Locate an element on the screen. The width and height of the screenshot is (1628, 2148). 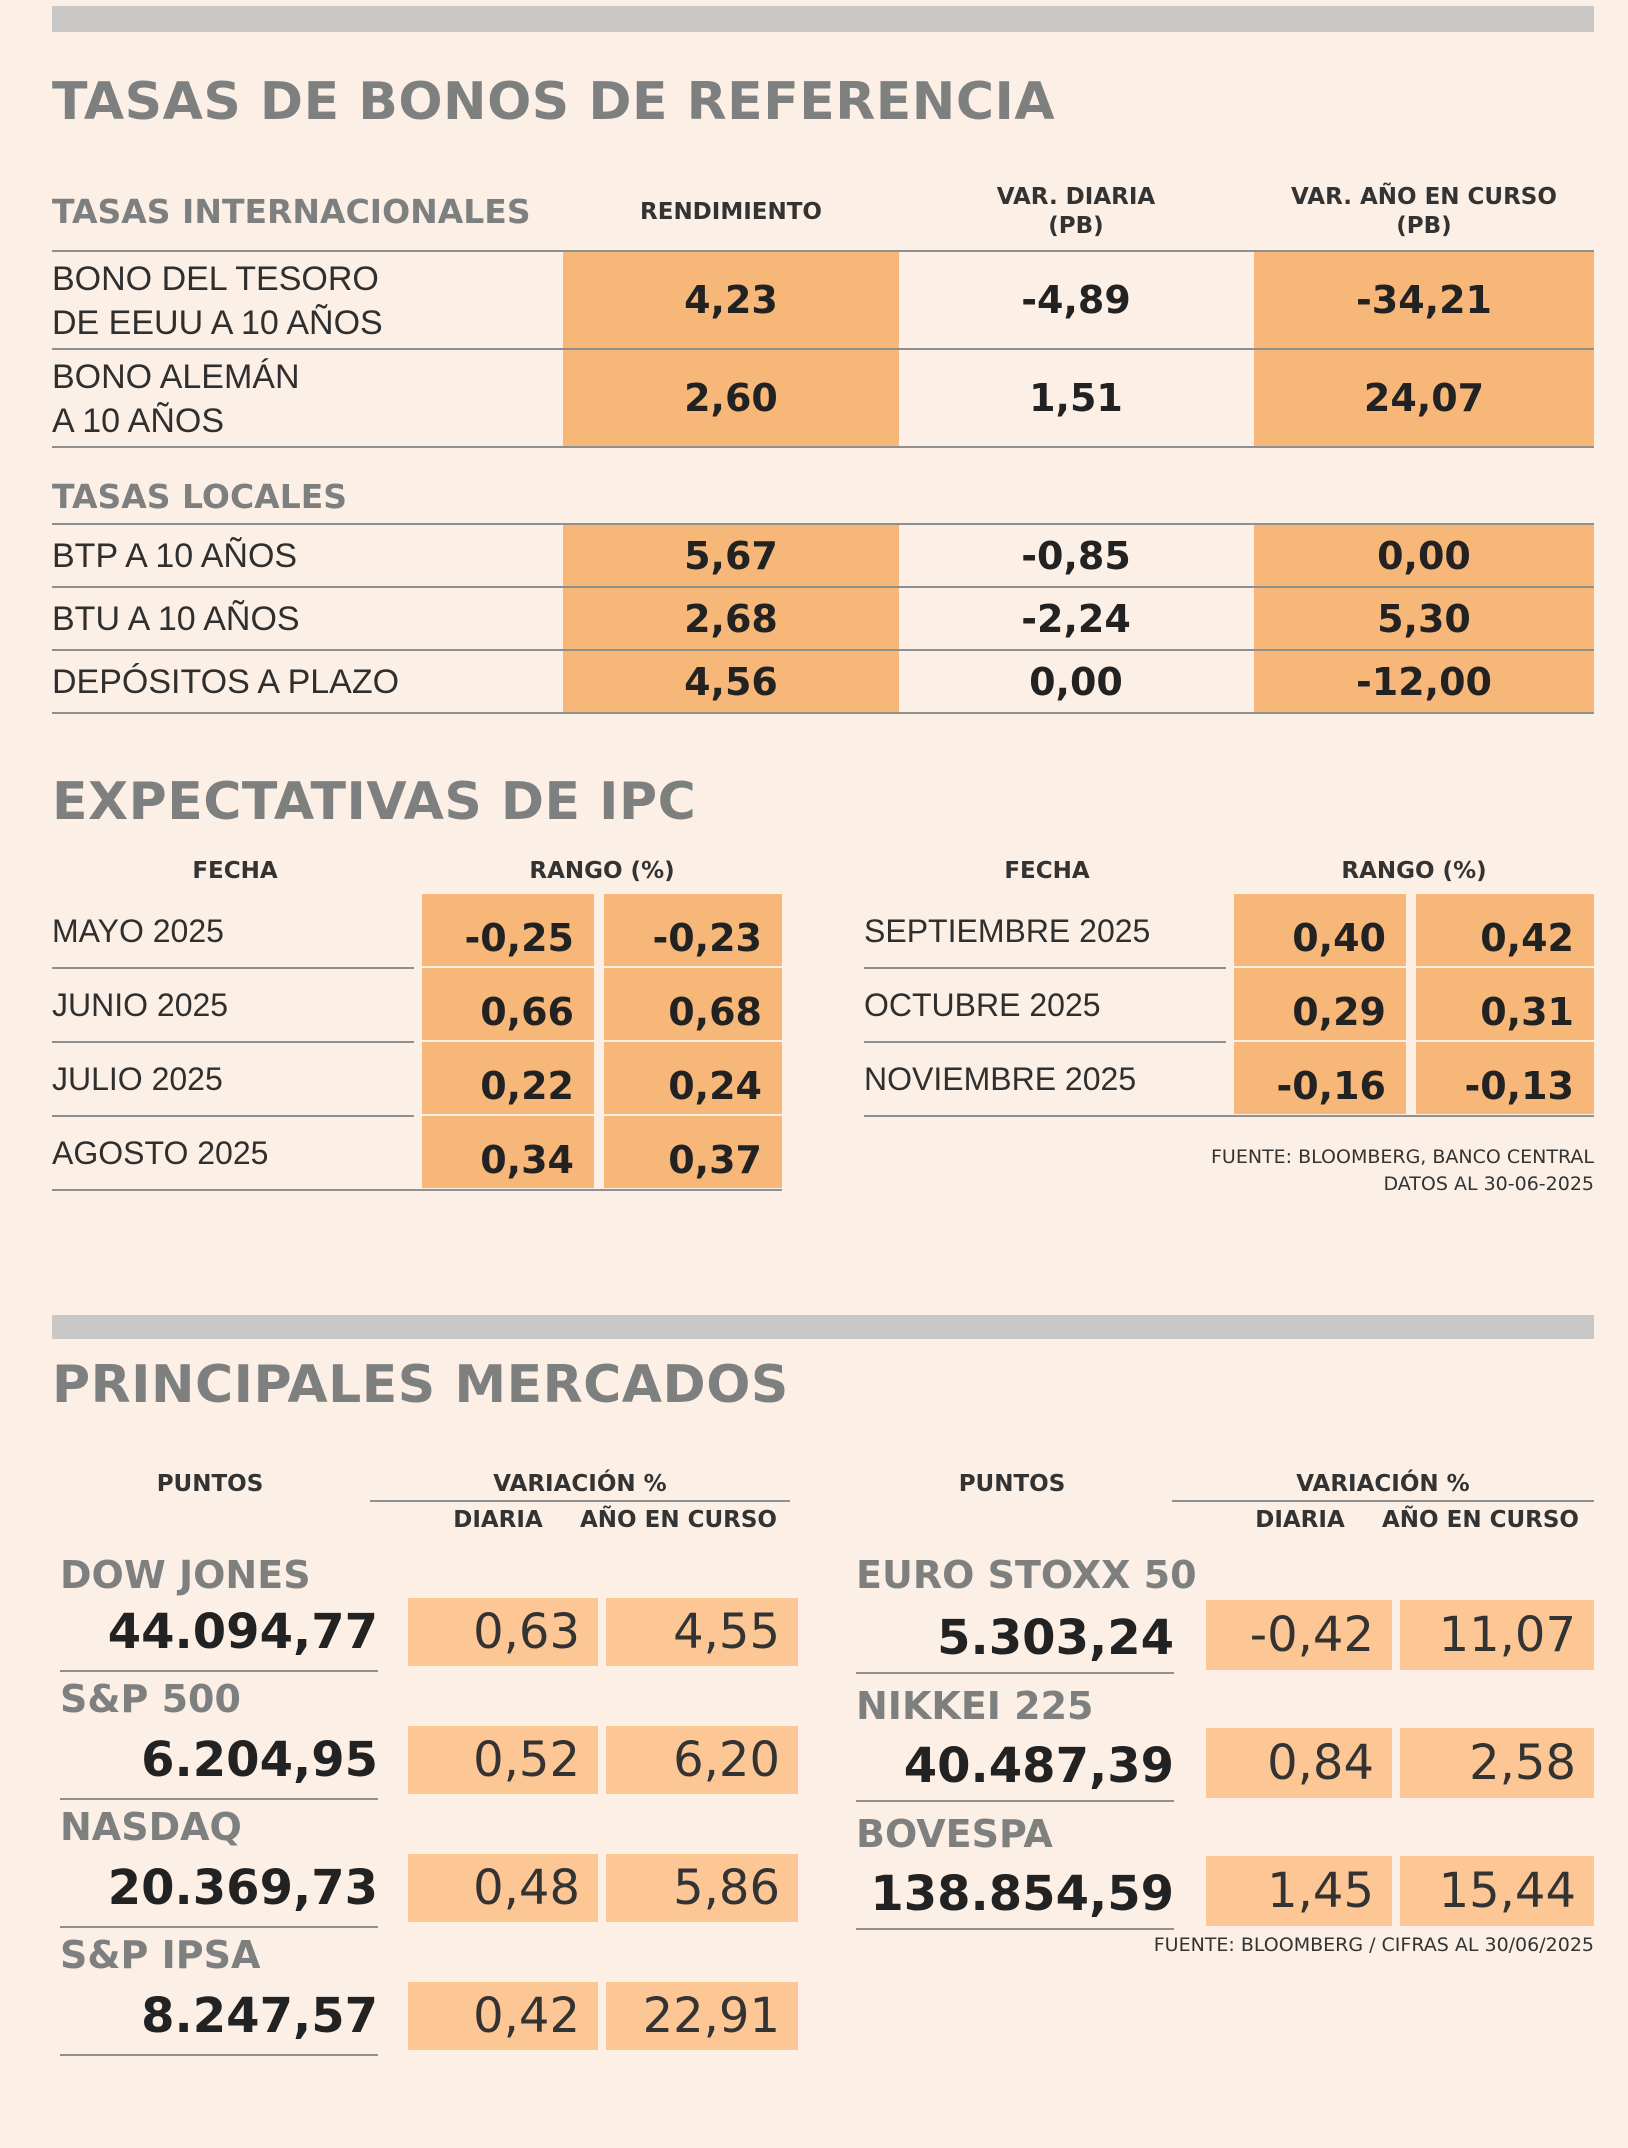
market-var-anio: 15,44 is located at coordinates (1497, 1891).